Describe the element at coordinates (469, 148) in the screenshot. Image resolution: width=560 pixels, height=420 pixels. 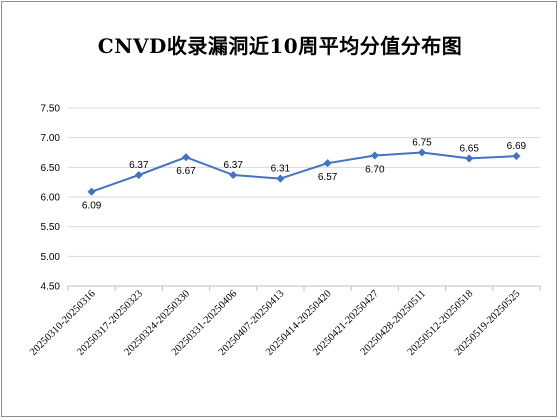
I see `data-label: 6.65` at that location.